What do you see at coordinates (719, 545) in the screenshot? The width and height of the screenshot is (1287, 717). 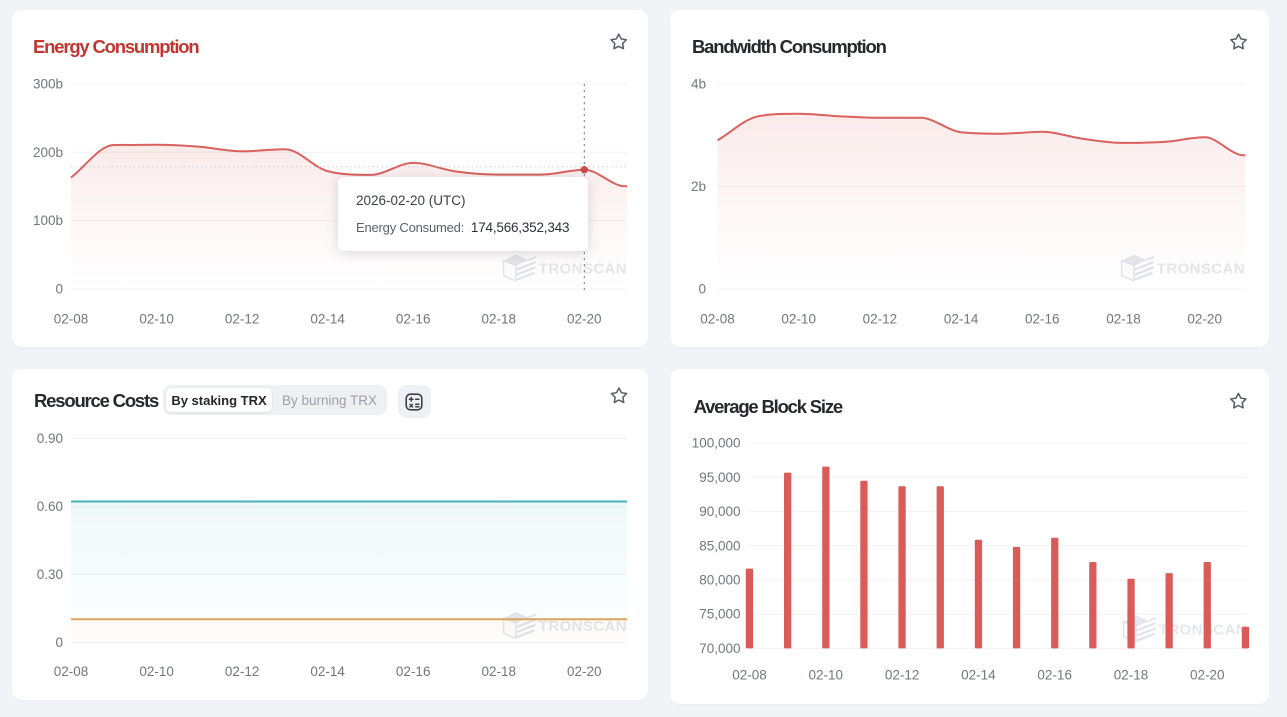 I see `svg-text: 85,000` at bounding box center [719, 545].